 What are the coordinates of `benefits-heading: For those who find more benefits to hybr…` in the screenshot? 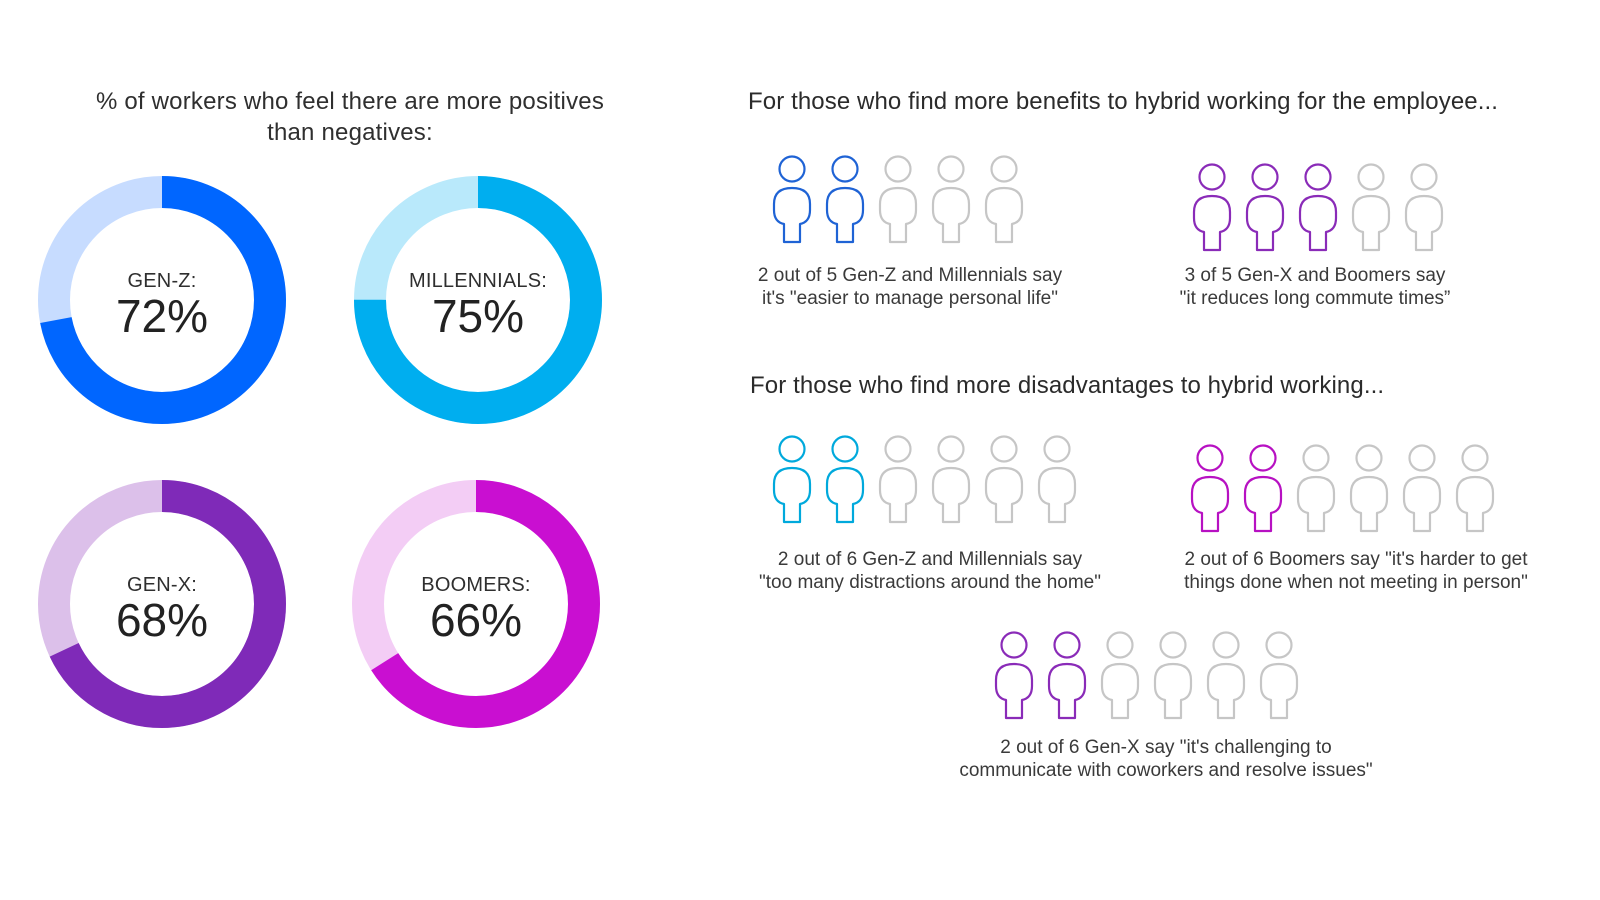 It's located at (1123, 101).